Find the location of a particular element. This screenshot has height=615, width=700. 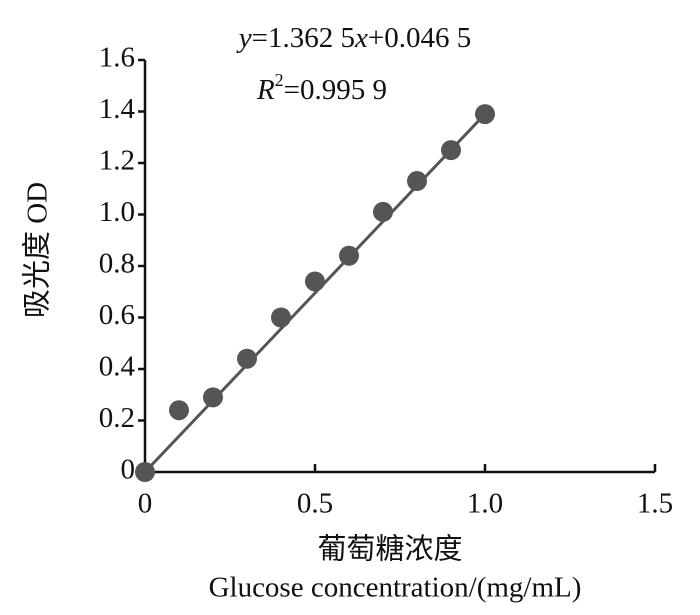

equation-part: +0.046 5 is located at coordinates (419, 38).